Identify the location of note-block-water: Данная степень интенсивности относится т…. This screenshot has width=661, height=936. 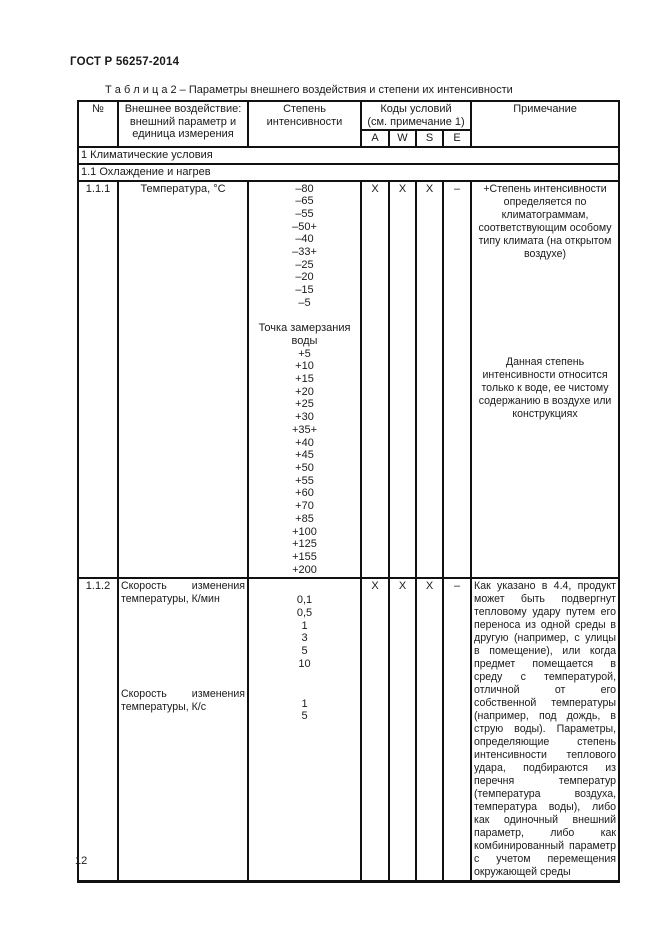
(545, 387).